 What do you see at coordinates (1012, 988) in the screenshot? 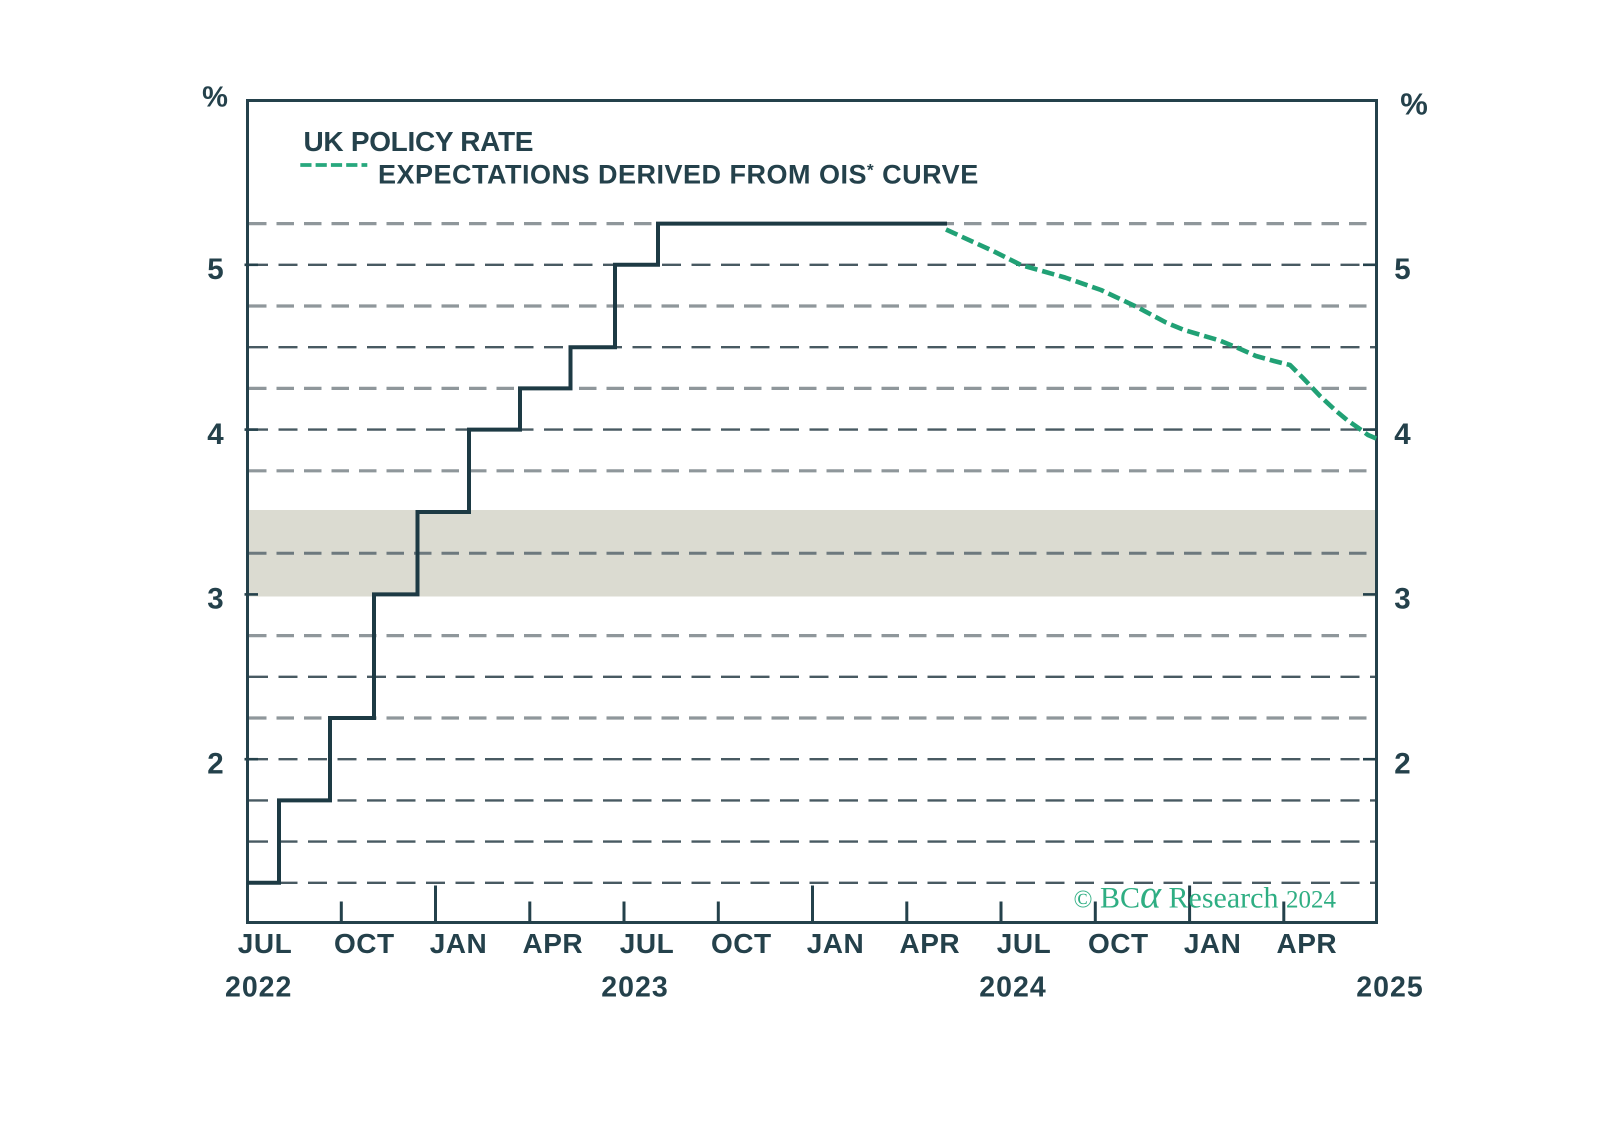
I see `svg-text: 2024` at bounding box center [1012, 988].